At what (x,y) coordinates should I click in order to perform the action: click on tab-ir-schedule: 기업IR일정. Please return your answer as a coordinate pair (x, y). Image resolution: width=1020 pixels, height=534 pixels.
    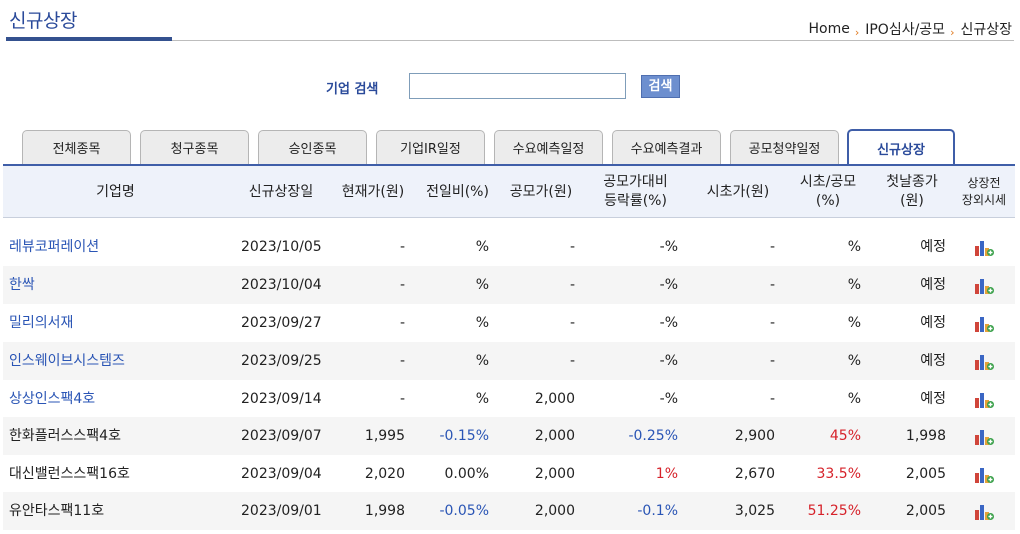
    Looking at the image, I should click on (430, 147).